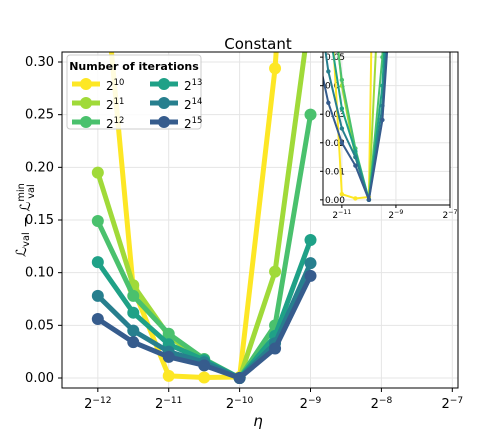  What do you see at coordinates (39, 167) in the screenshot?
I see `y-tick-label: 0.20` at bounding box center [39, 167].